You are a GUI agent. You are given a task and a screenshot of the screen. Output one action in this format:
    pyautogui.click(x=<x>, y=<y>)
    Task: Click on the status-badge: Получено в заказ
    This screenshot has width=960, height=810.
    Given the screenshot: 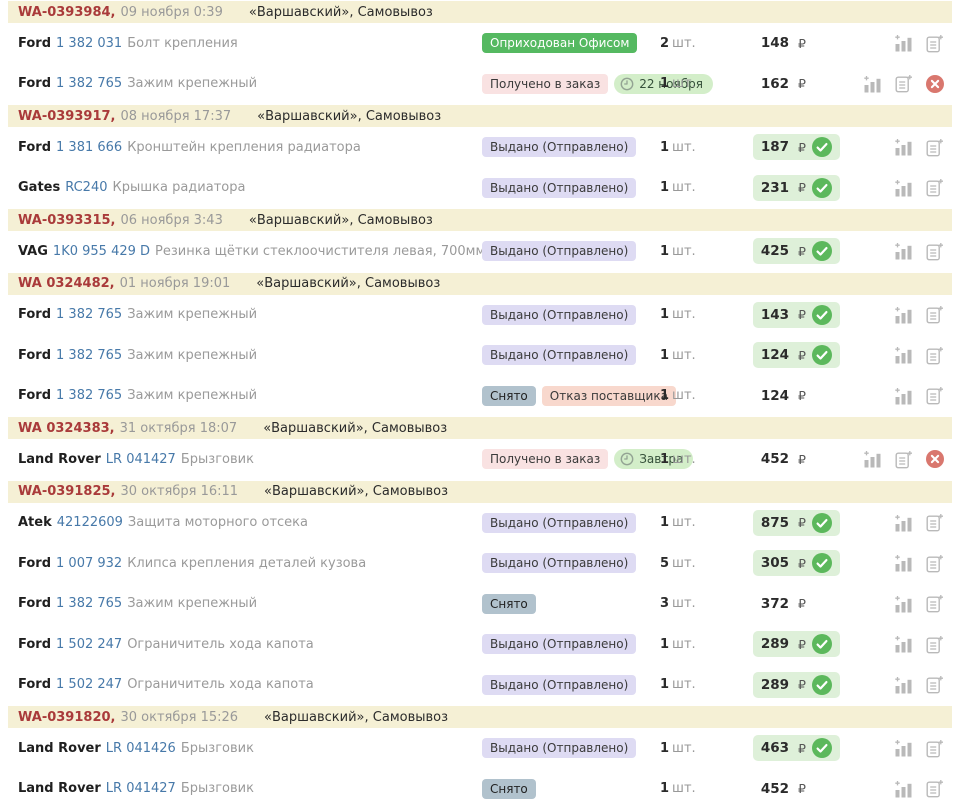 What is the action you would take?
    pyautogui.click(x=545, y=459)
    